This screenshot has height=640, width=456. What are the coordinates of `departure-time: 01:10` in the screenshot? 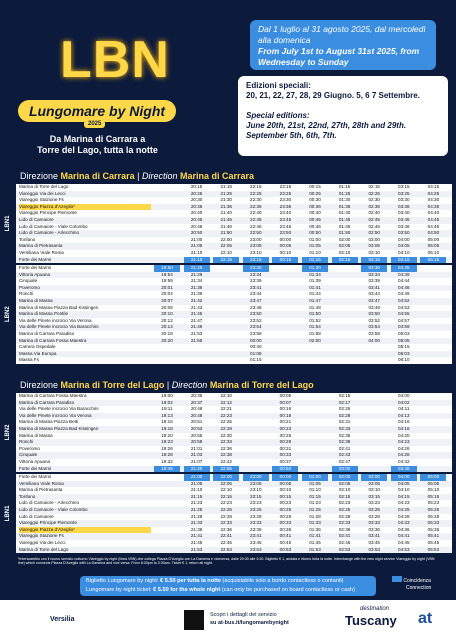 It's located at (315, 252).